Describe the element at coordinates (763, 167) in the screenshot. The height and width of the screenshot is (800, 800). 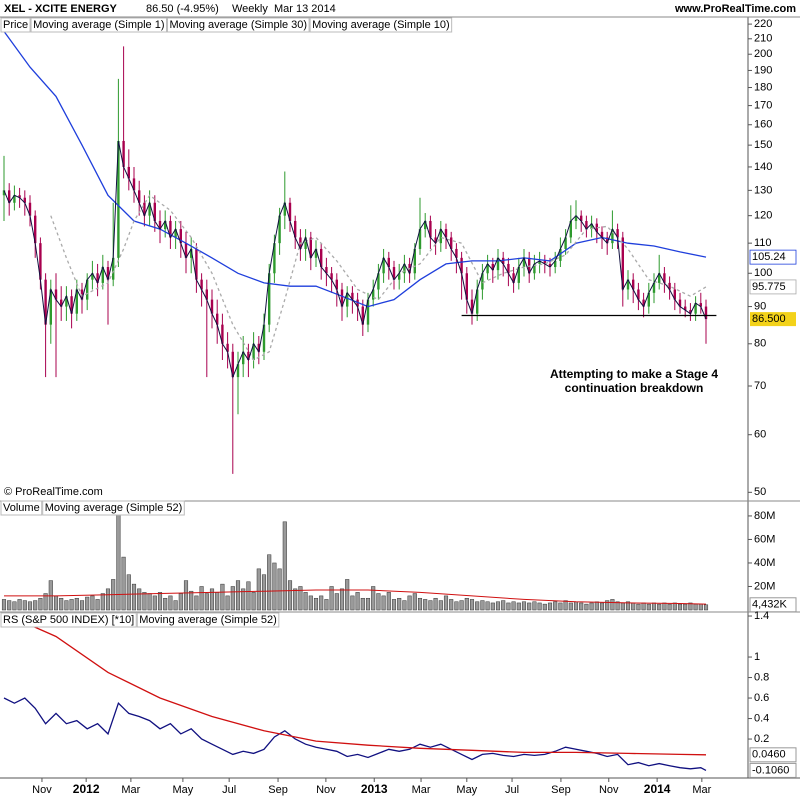
I see `y-tick-label: 140` at that location.